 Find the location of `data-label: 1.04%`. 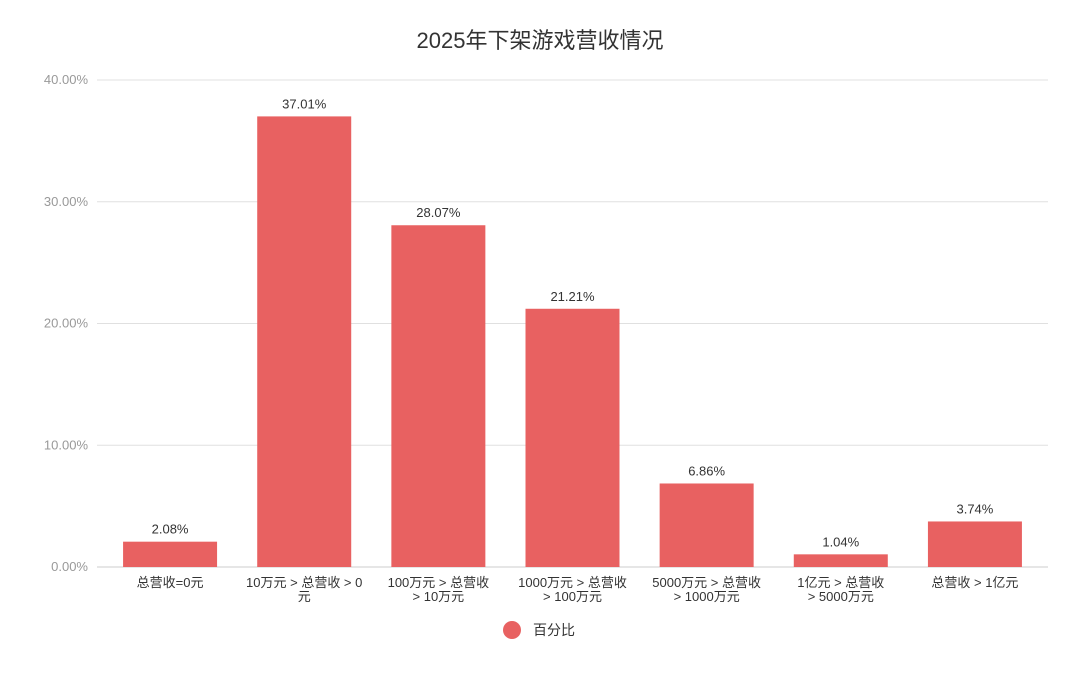

data-label: 1.04% is located at coordinates (840, 541).